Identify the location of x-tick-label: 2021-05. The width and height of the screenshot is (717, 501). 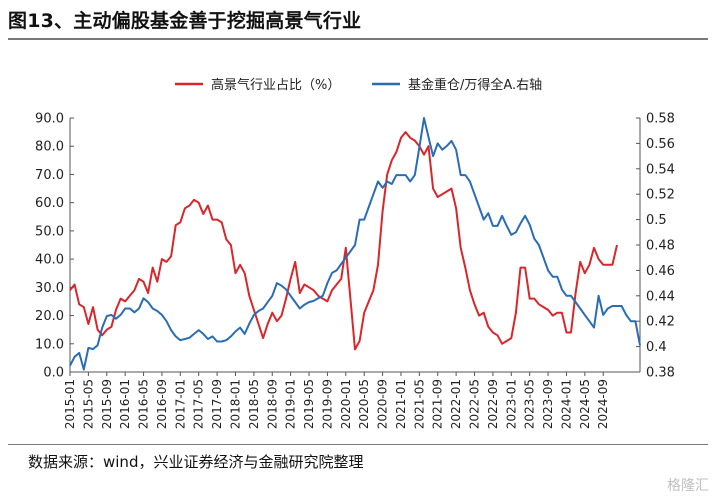
(419, 404).